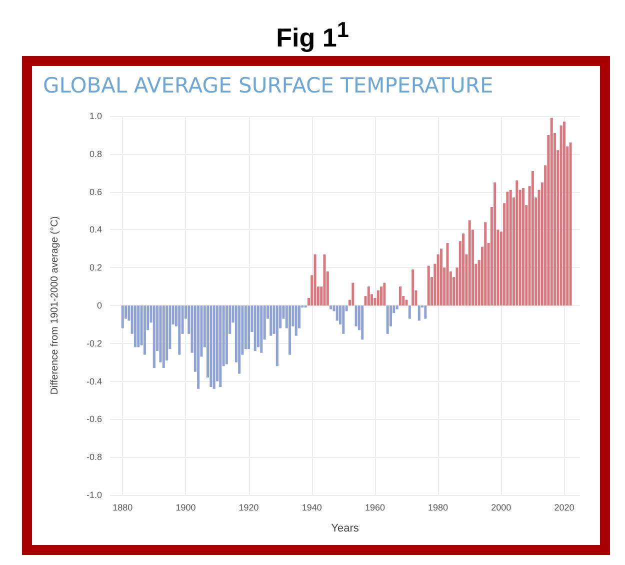  What do you see at coordinates (95, 116) in the screenshot?
I see `y-tick-label: 1.0` at bounding box center [95, 116].